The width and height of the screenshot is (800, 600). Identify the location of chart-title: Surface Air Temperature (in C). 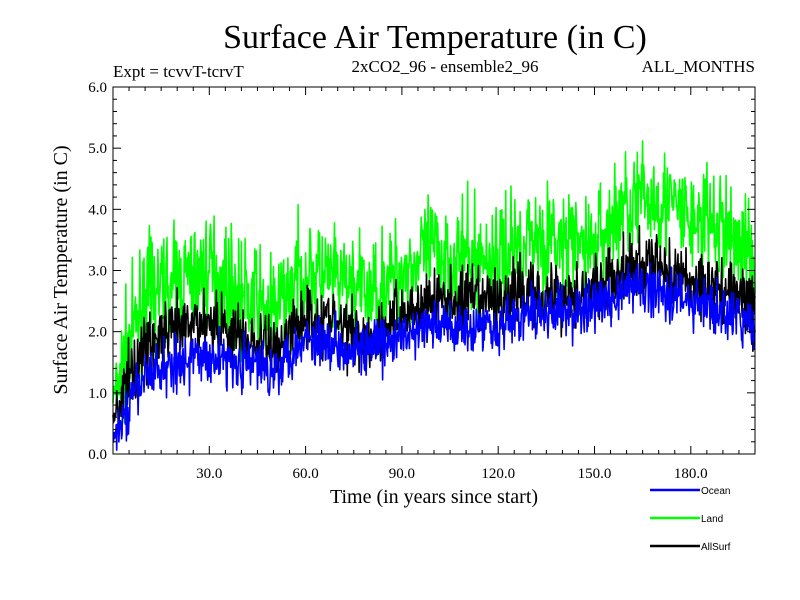
(435, 37).